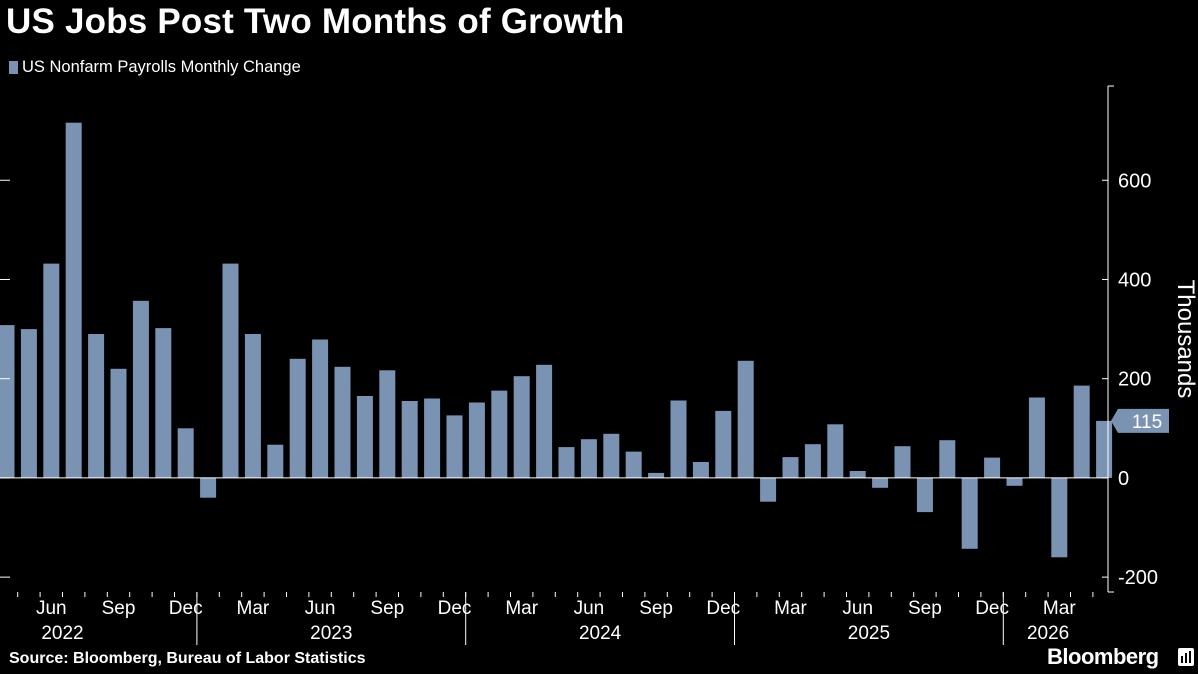  Describe the element at coordinates (1123, 479) in the screenshot. I see `y-tick-label: 0` at that location.